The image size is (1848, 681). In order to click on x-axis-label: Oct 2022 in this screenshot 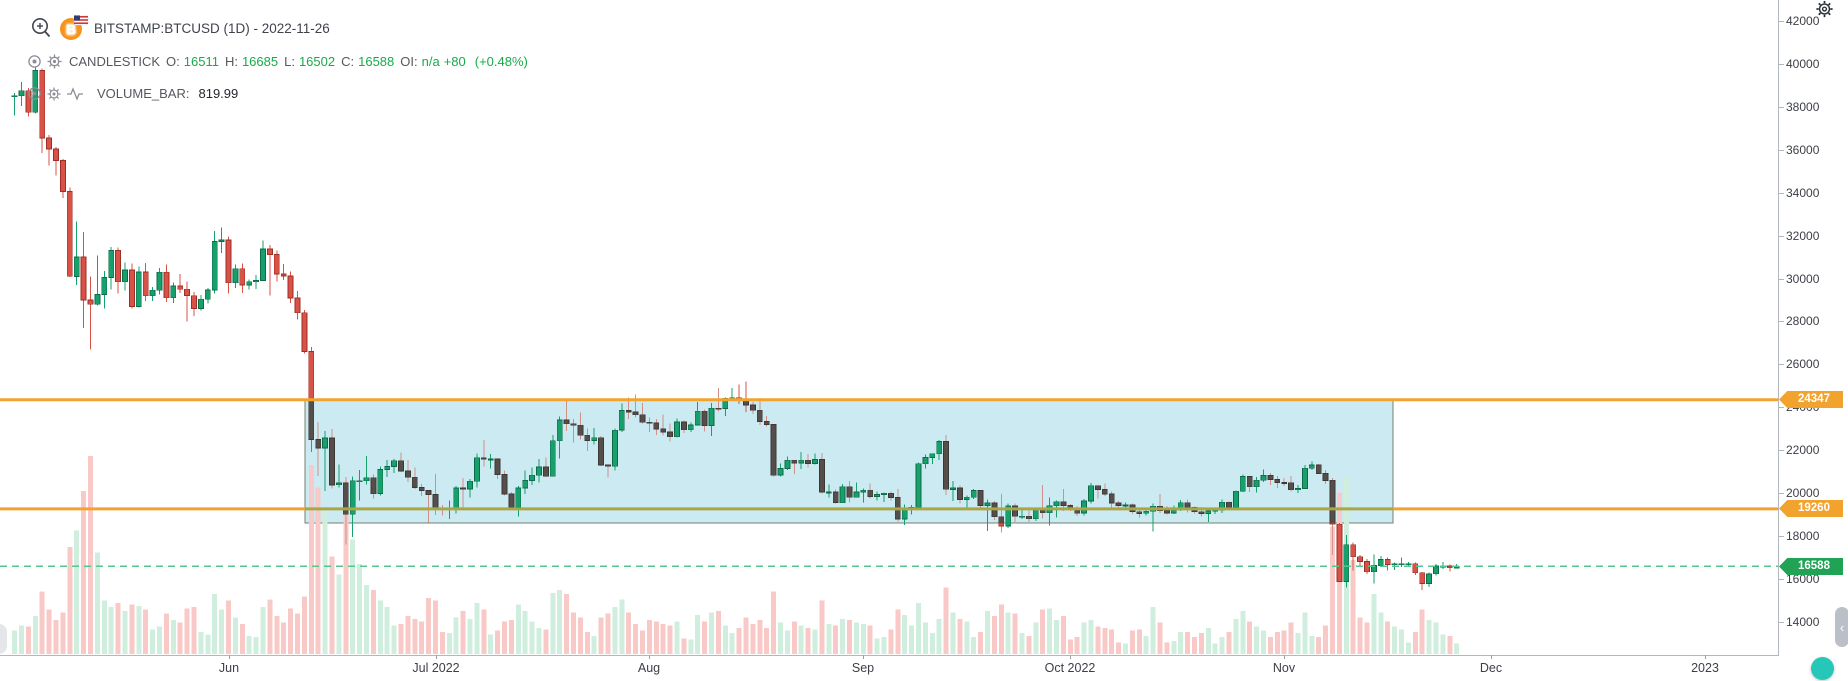, I will do `click(1070, 668)`.